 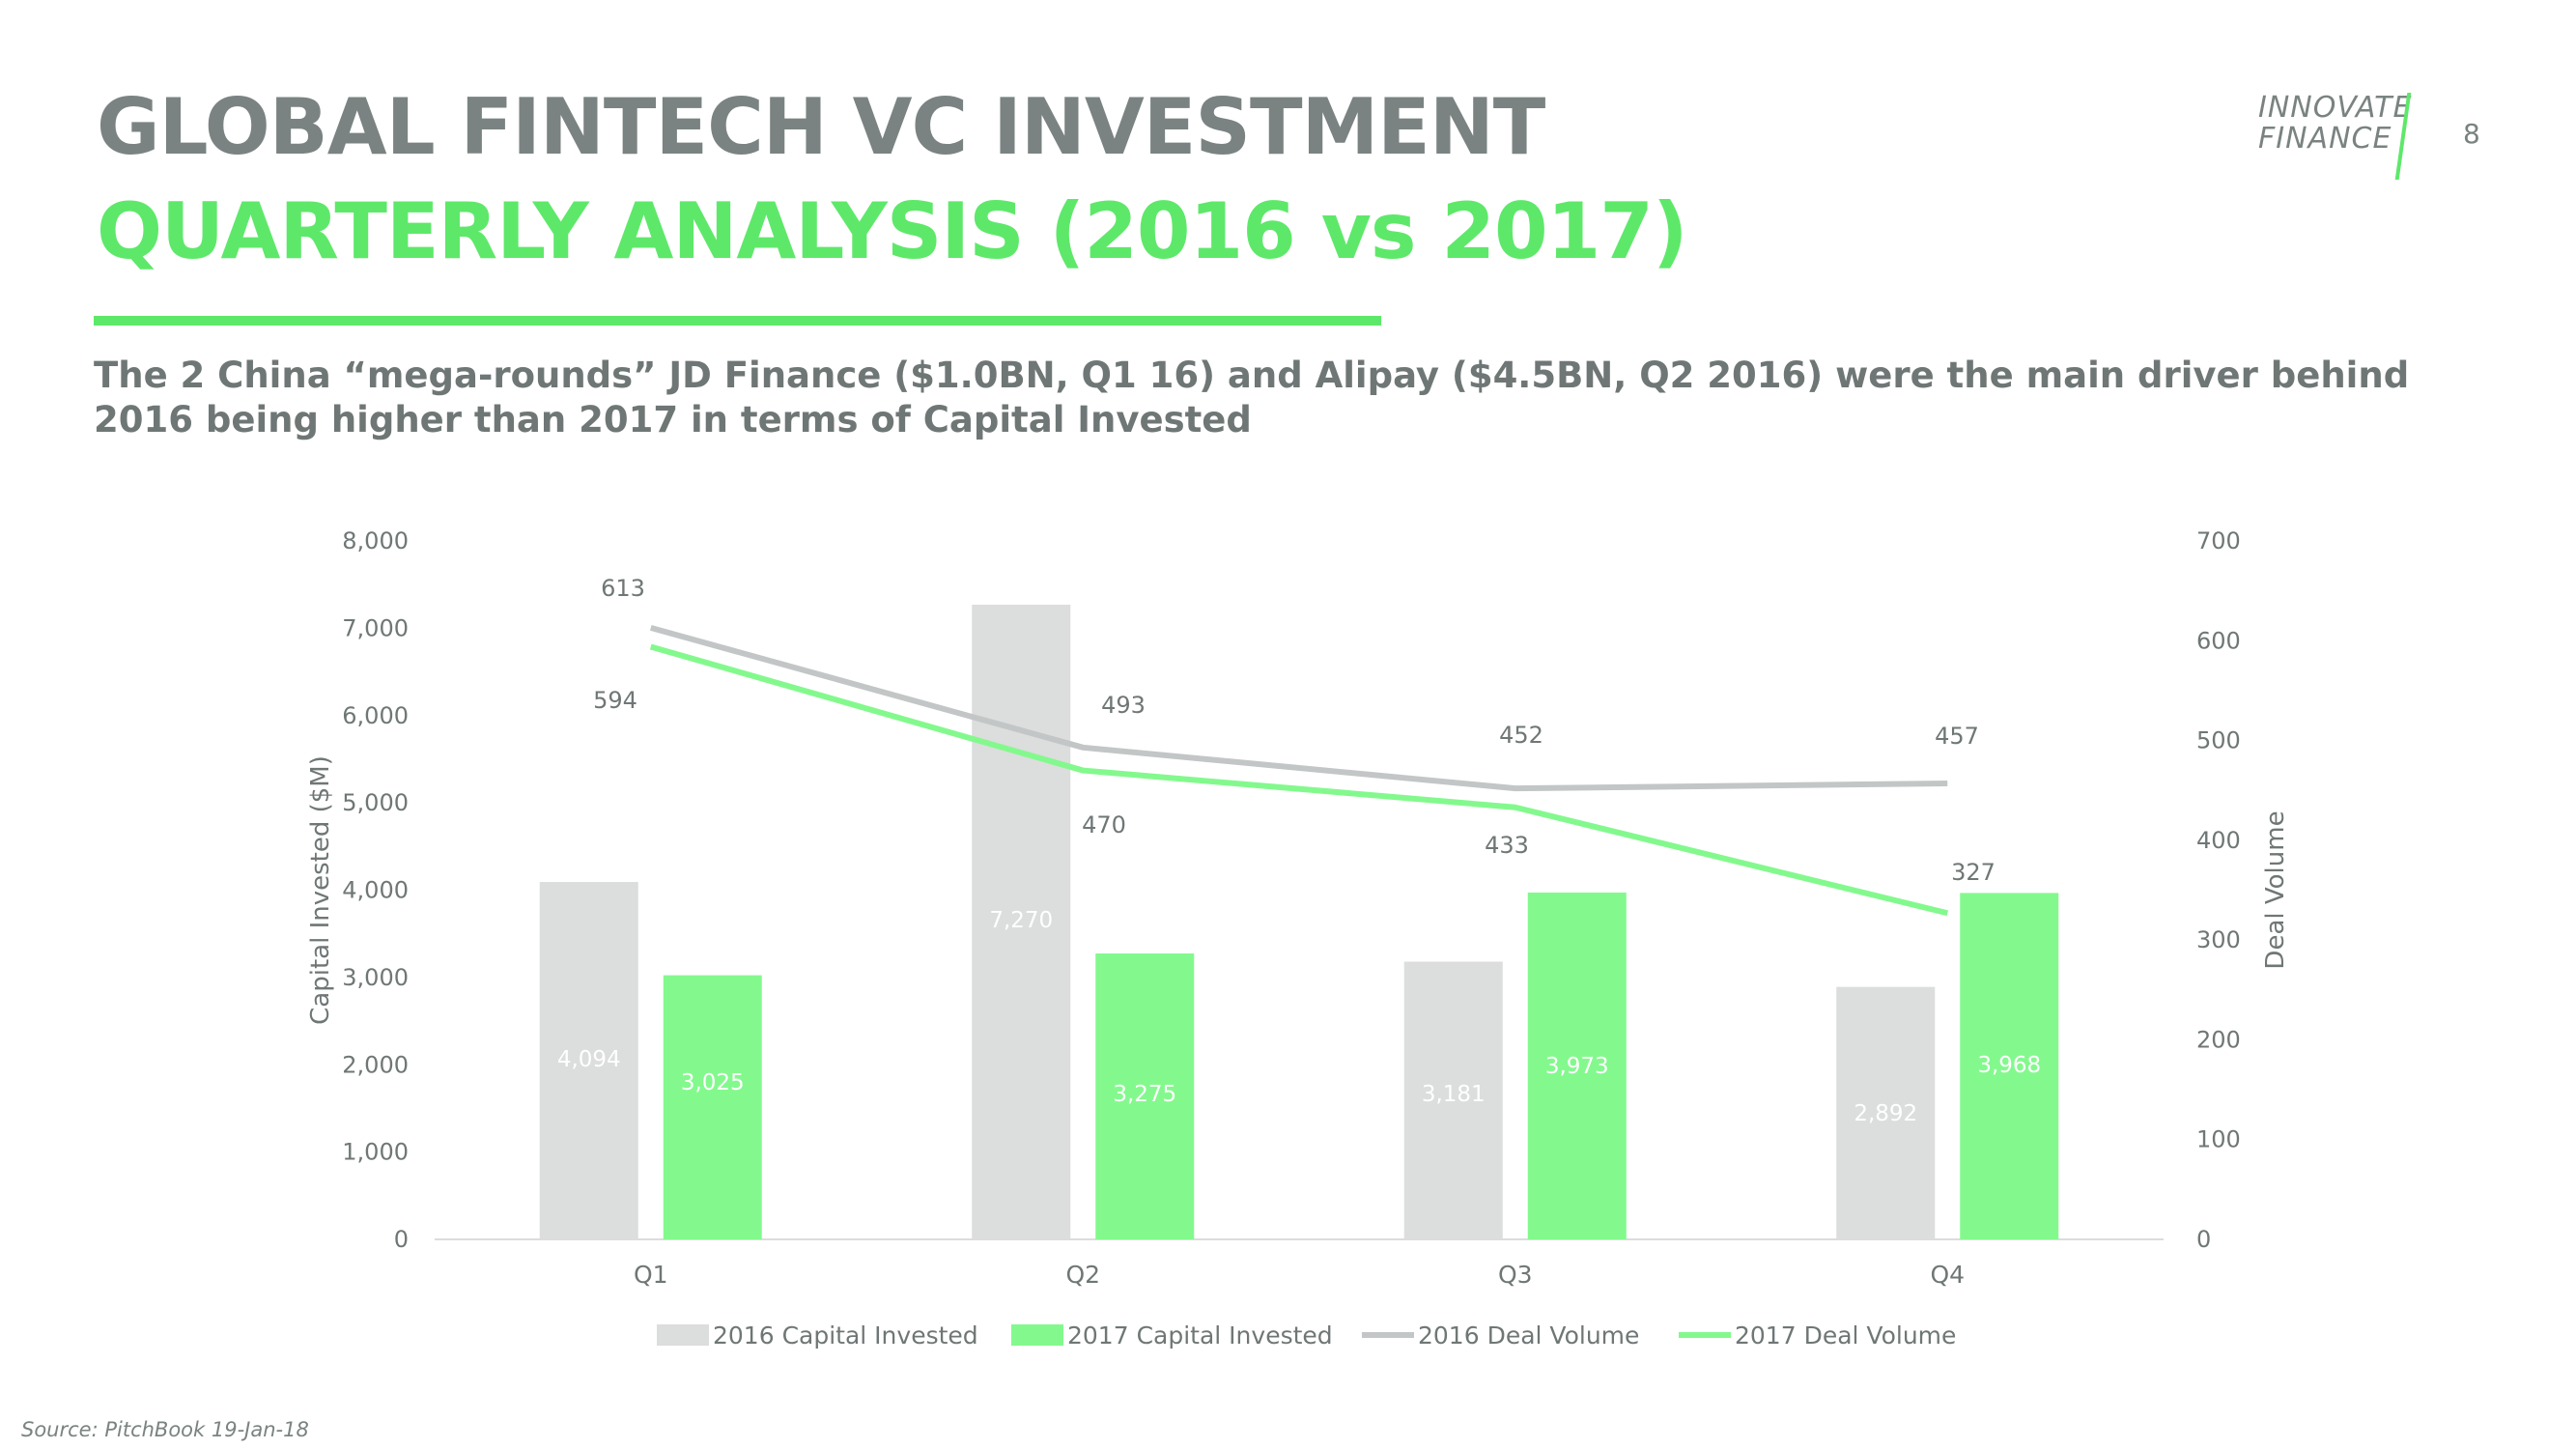 I want to click on bar-2016-capital-invested-q3, so click(x=1453, y=1100).